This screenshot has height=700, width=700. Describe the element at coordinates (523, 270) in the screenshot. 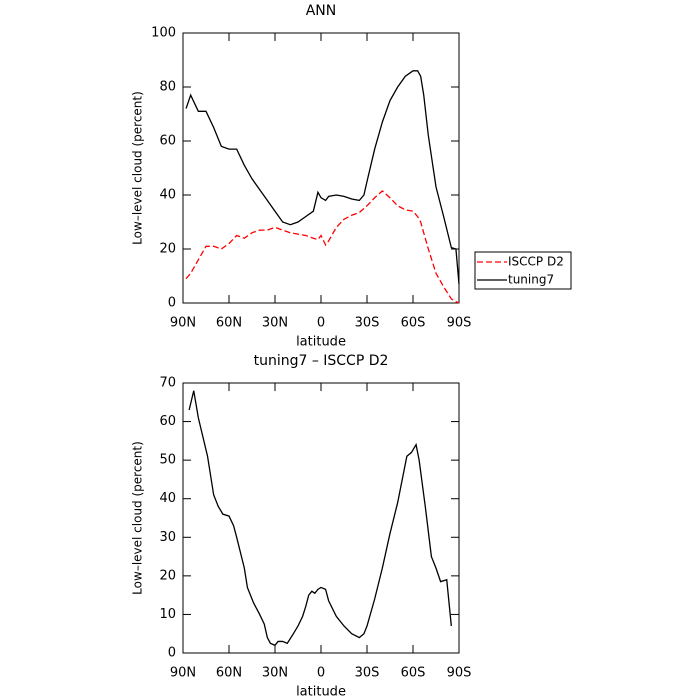

I see `legend-box` at that location.